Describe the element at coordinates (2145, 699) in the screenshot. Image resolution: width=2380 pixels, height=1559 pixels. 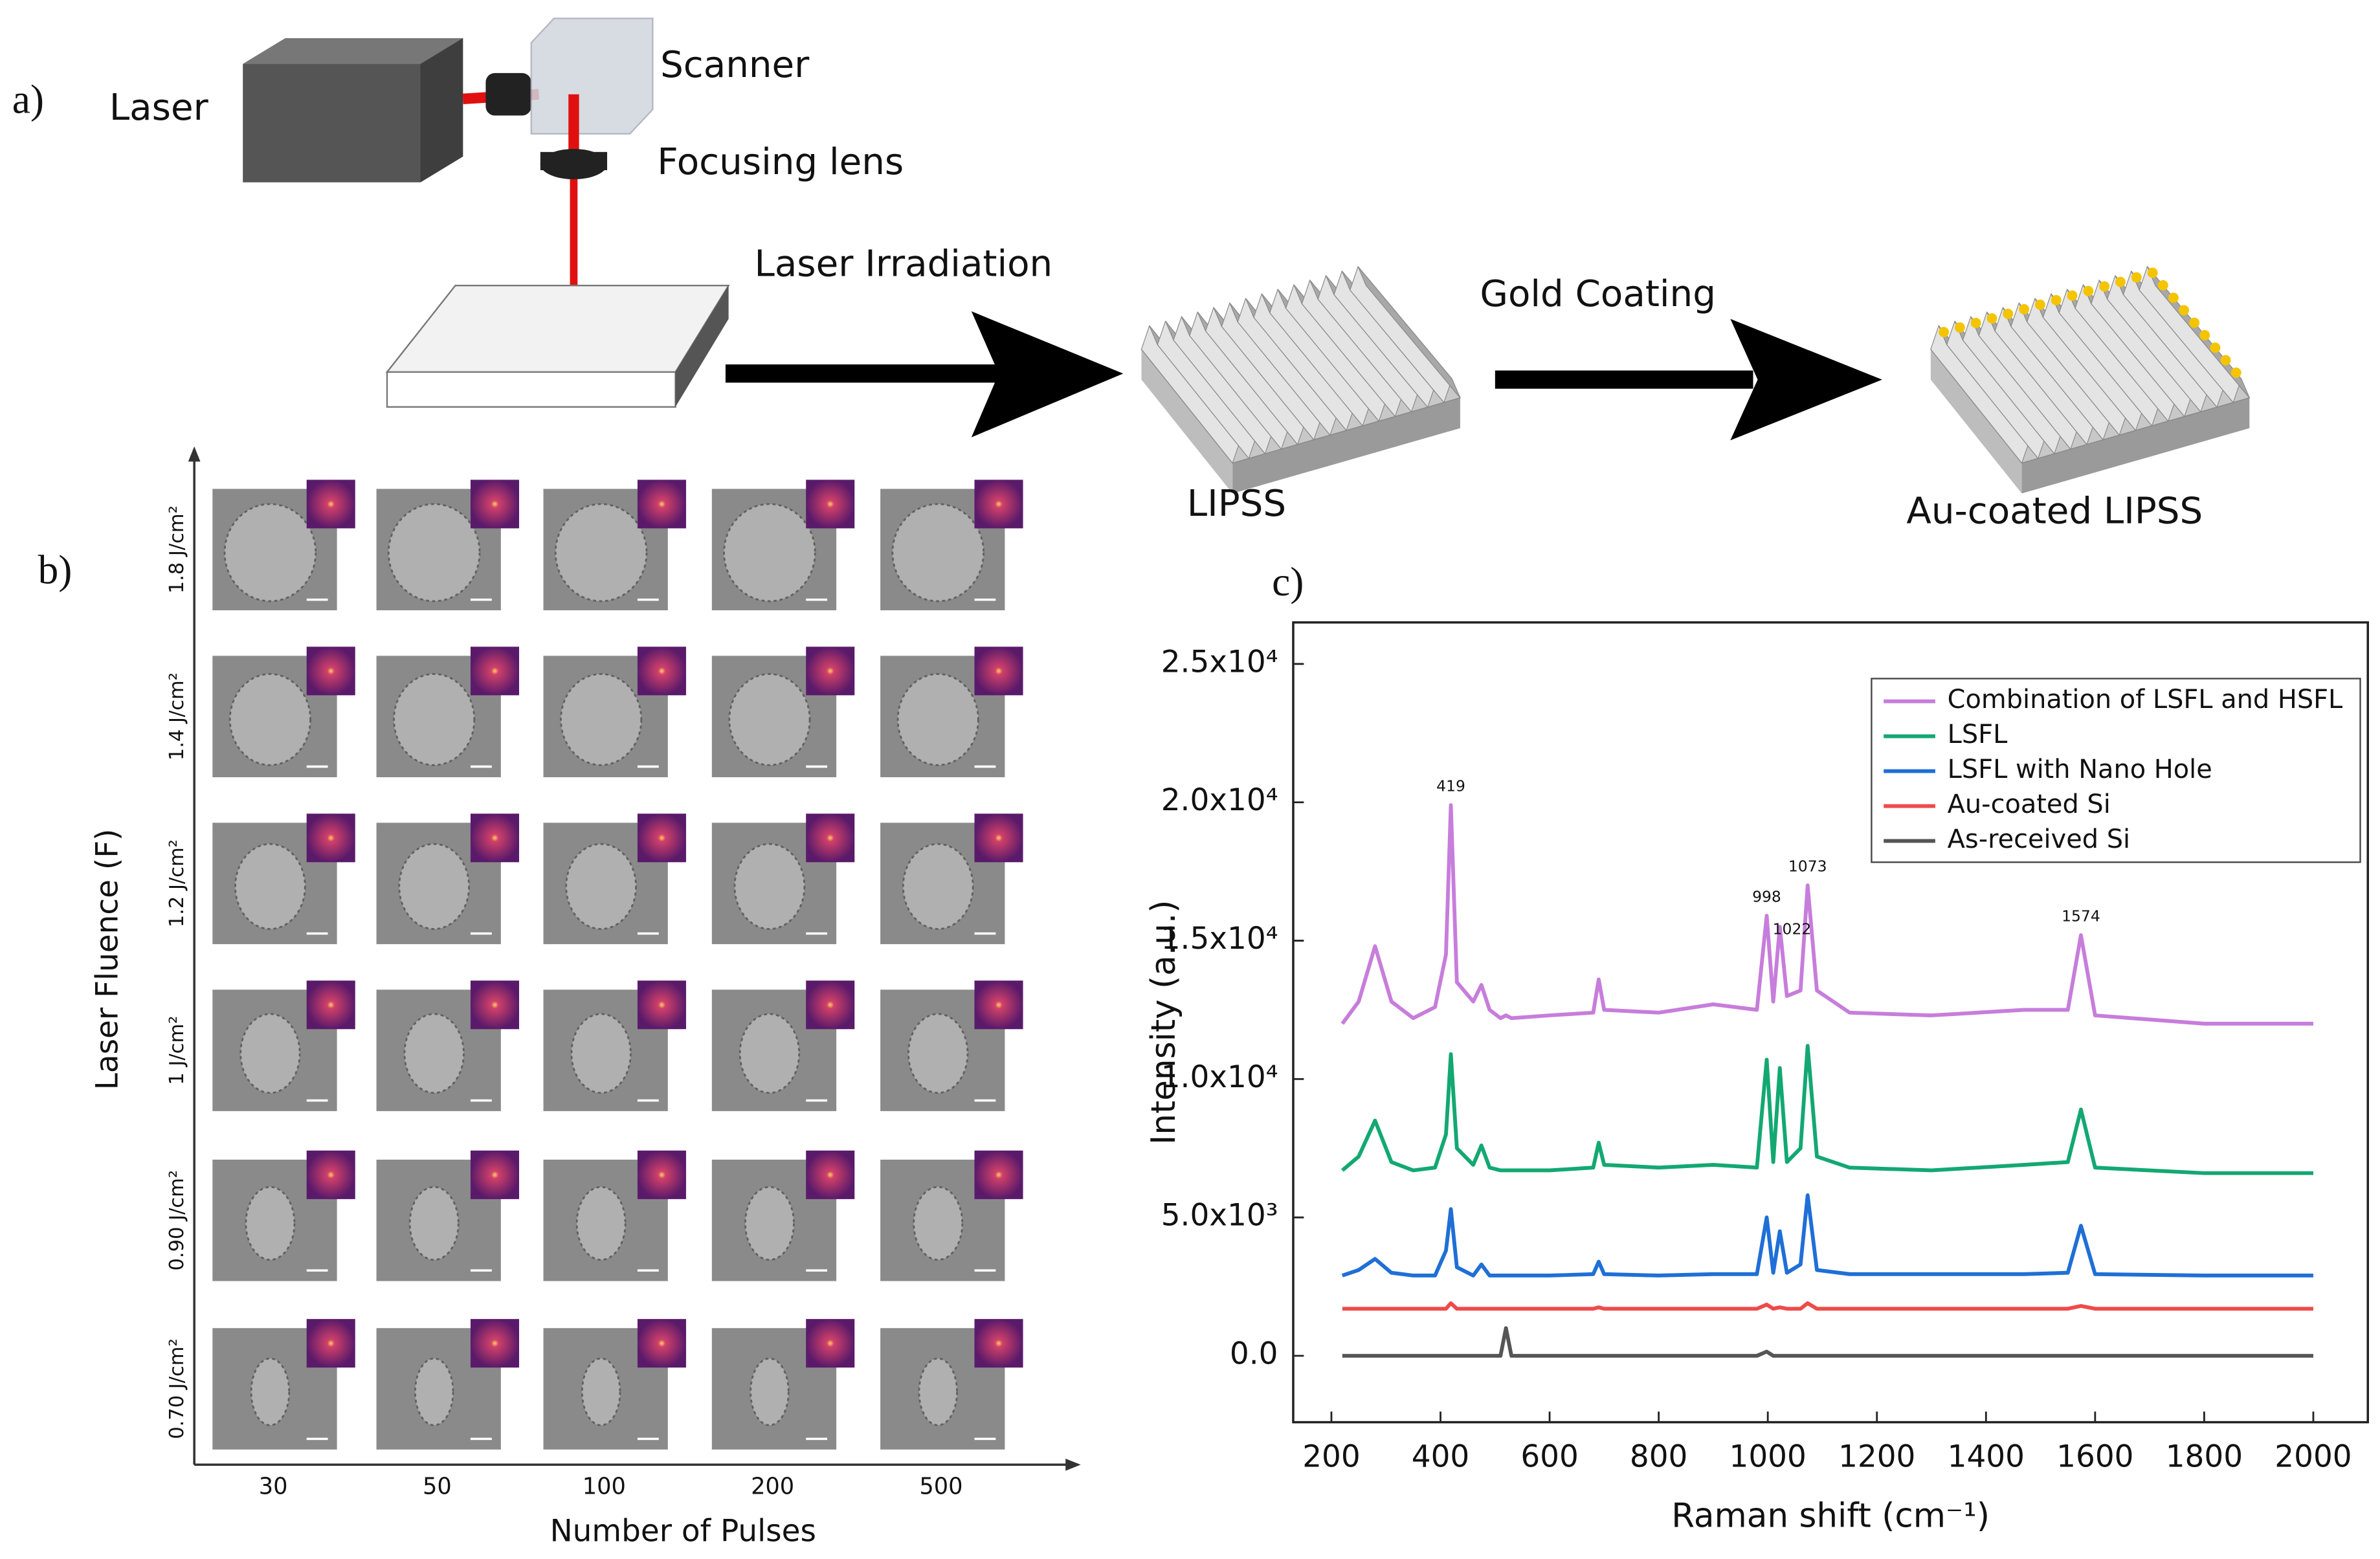
I see `legend-label: Combination of LSFL and HSFL` at that location.